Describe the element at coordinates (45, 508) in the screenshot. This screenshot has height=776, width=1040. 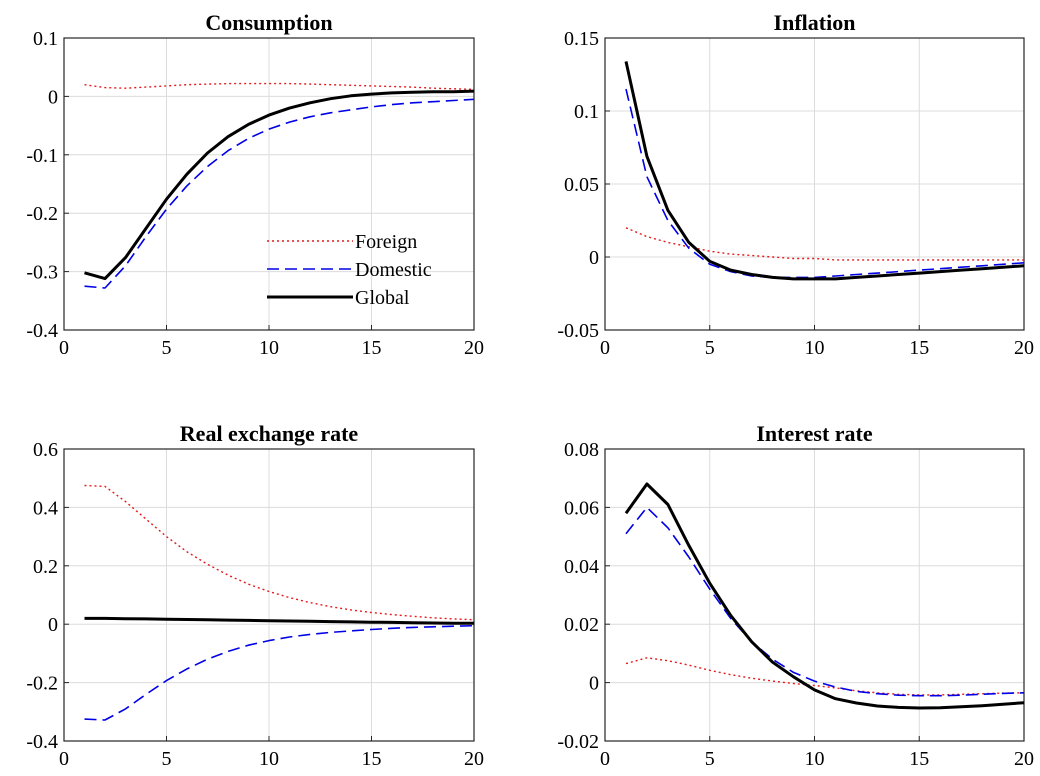
I see `y-tick-label: 0.4` at that location.